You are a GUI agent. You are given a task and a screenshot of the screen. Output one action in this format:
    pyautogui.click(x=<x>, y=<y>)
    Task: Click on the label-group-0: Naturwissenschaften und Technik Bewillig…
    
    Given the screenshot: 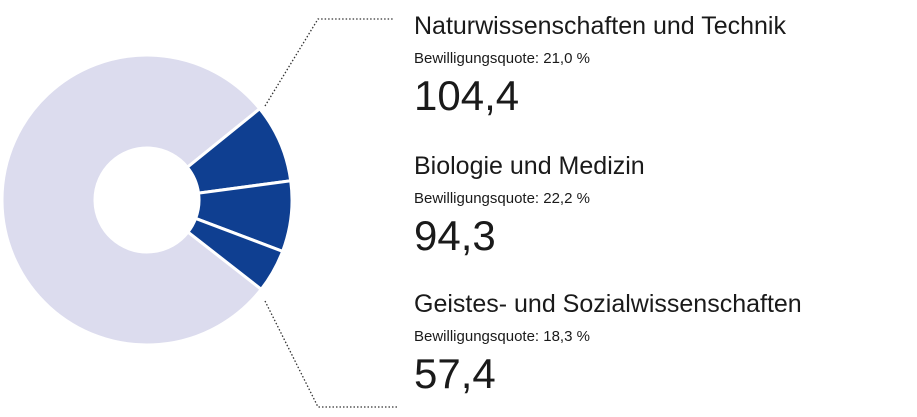 What is the action you would take?
    pyautogui.click(x=600, y=65)
    